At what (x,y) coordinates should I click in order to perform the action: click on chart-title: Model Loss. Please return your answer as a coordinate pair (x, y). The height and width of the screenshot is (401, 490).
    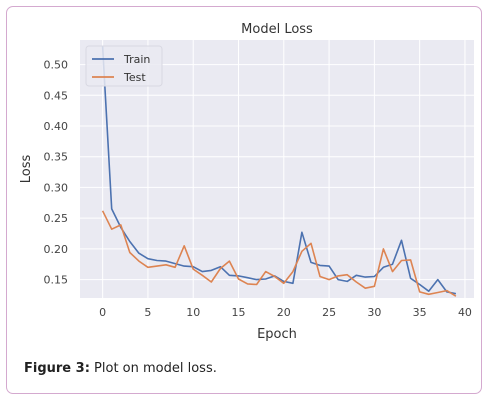
    Looking at the image, I should click on (277, 29).